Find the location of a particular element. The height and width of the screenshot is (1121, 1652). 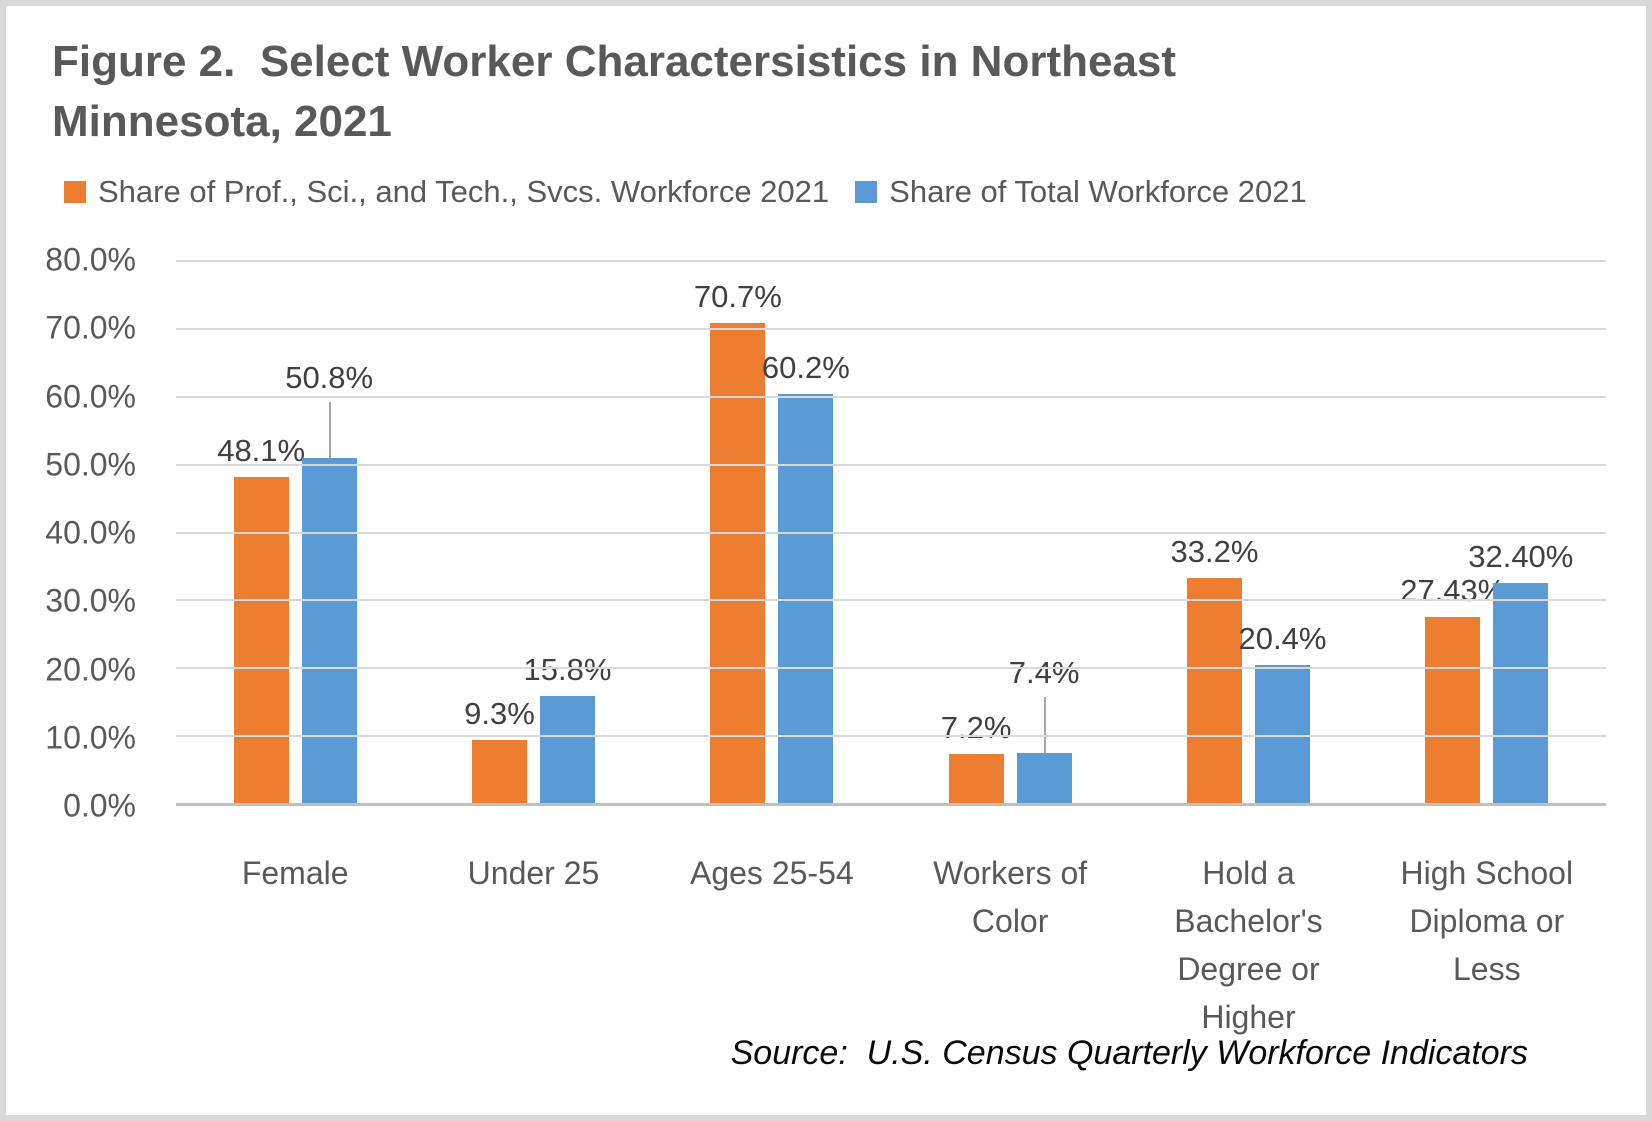

bar-total-workforce-high-school-diploma-or-less: 32.40% is located at coordinates (1520, 671).